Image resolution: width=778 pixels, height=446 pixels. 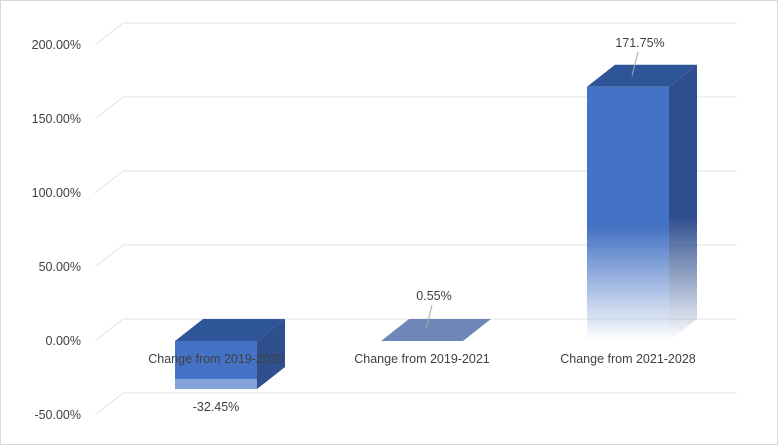 I want to click on bar-shade, so click(x=216, y=384).